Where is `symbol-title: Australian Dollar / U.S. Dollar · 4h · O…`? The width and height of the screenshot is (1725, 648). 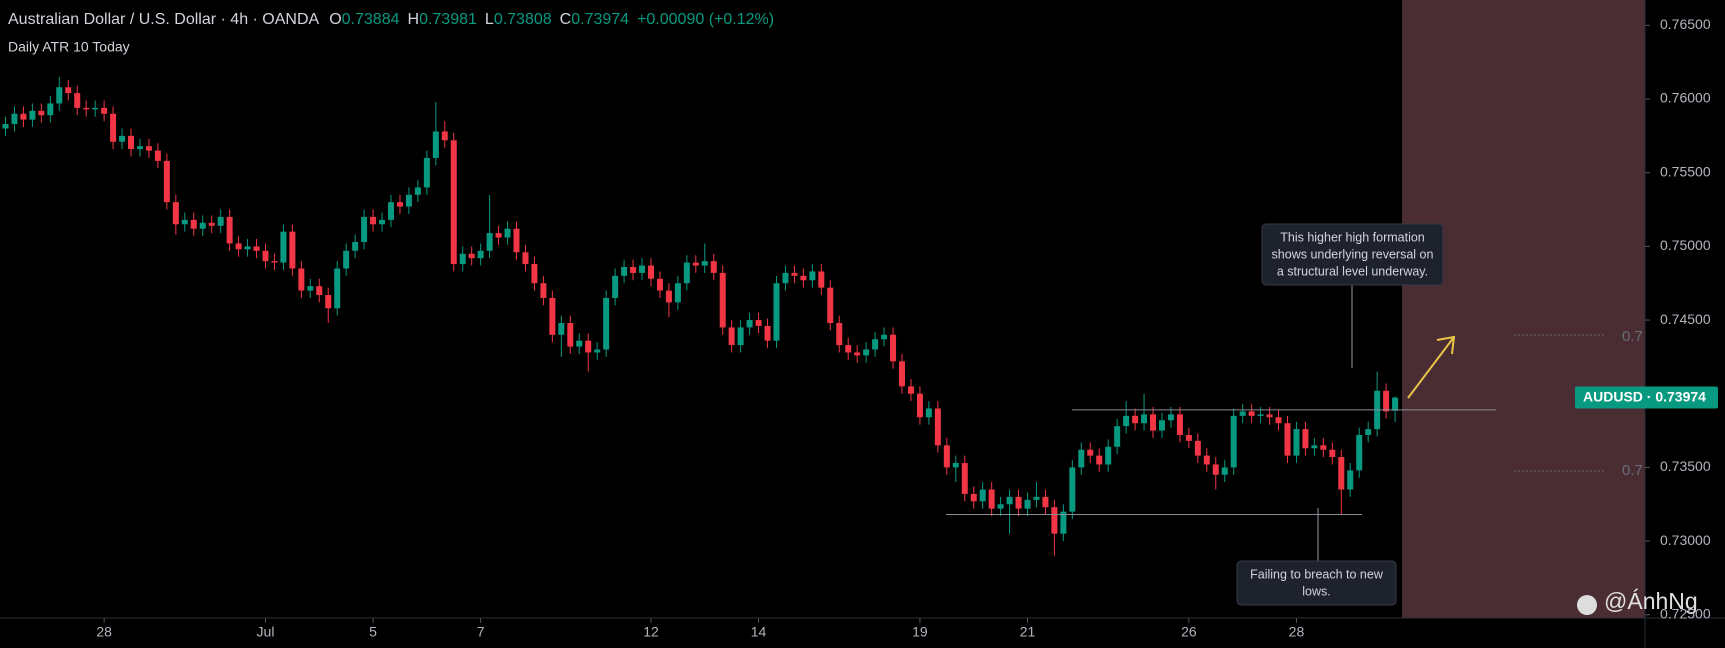
symbol-title: Australian Dollar / U.S. Dollar · 4h · O… is located at coordinates (164, 19).